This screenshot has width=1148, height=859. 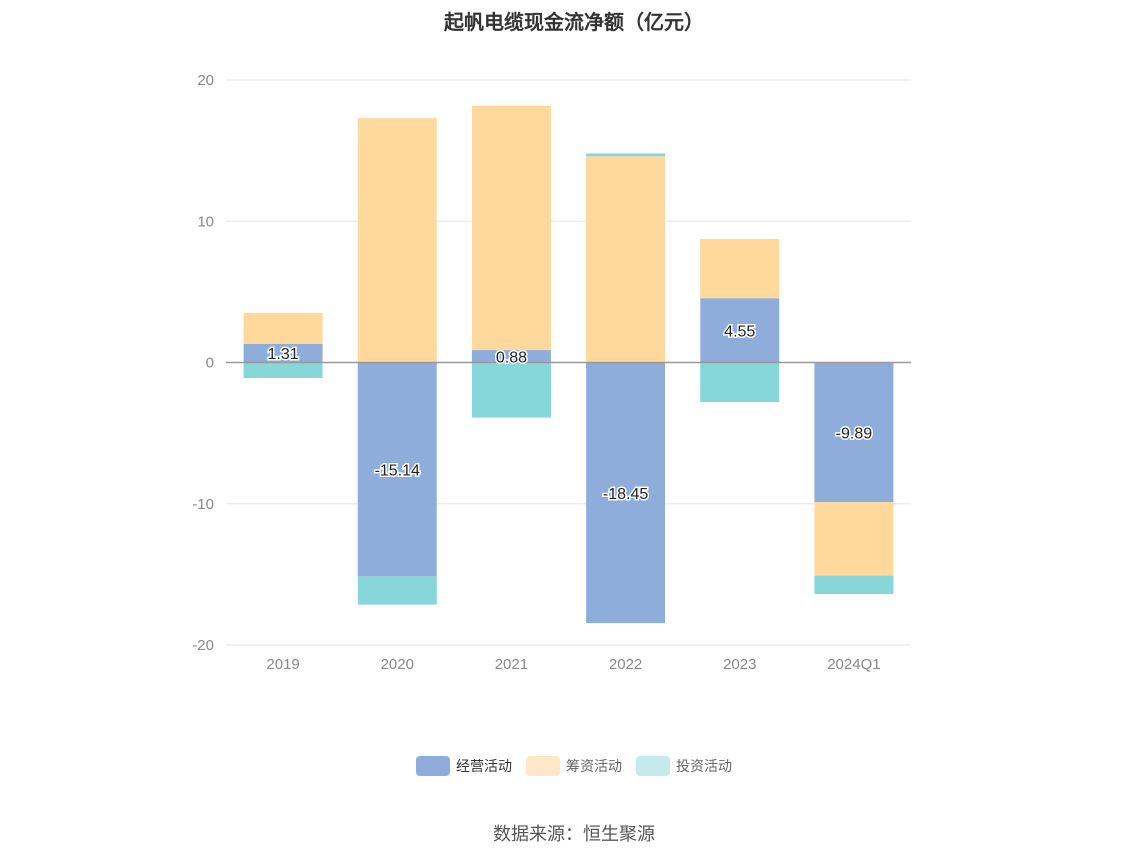 I want to click on y-tick-label: -20, so click(x=203, y=645).